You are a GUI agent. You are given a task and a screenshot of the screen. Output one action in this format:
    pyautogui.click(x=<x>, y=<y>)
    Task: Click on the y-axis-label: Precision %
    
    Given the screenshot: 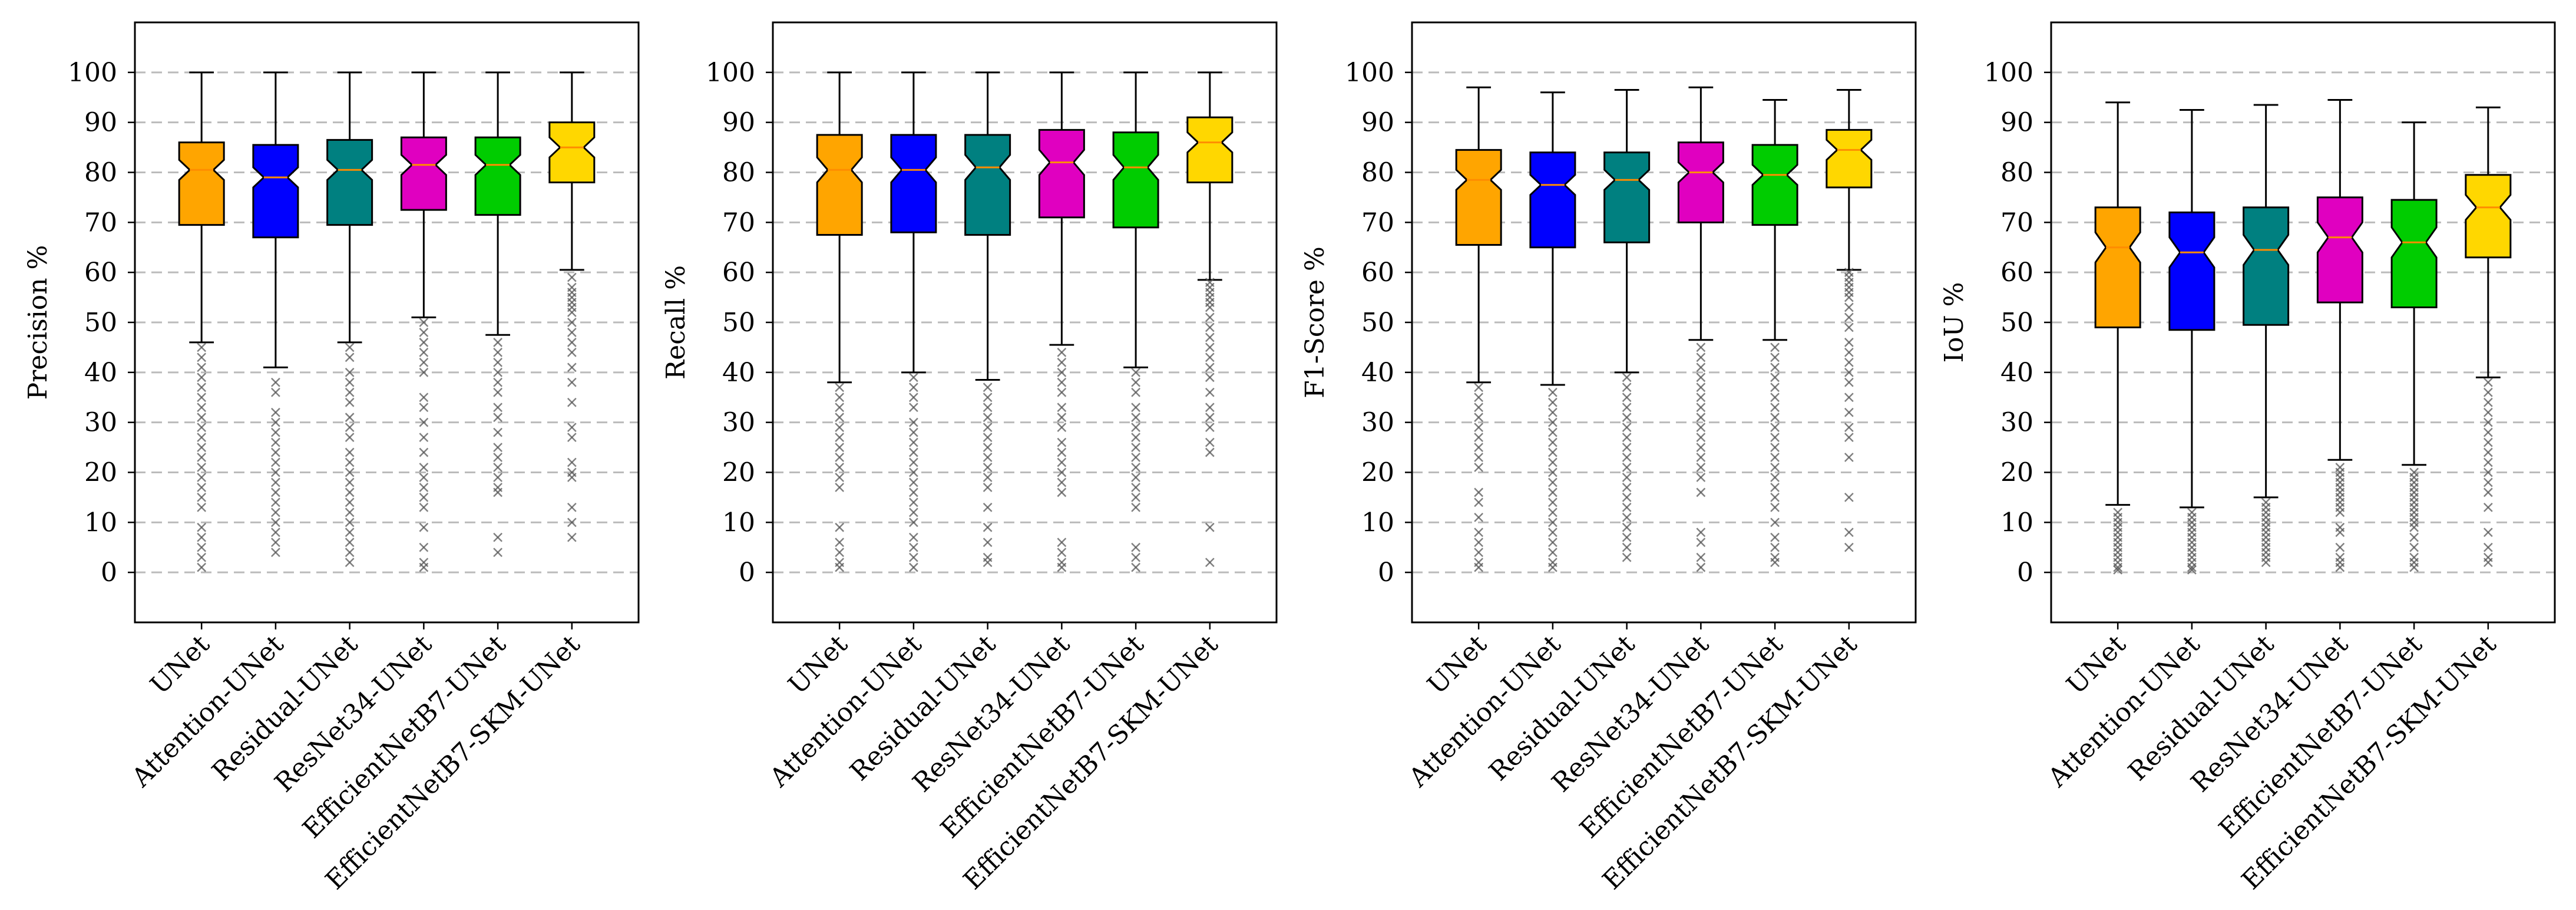 What is the action you would take?
    pyautogui.click(x=38, y=322)
    